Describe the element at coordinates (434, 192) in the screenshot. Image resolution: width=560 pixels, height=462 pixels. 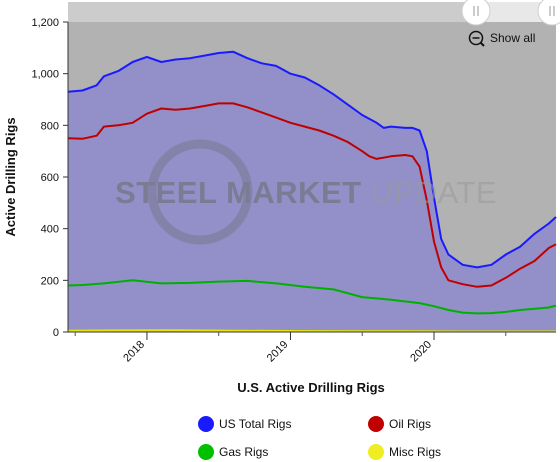
I see `watermark-light-text: UPDATE` at that location.